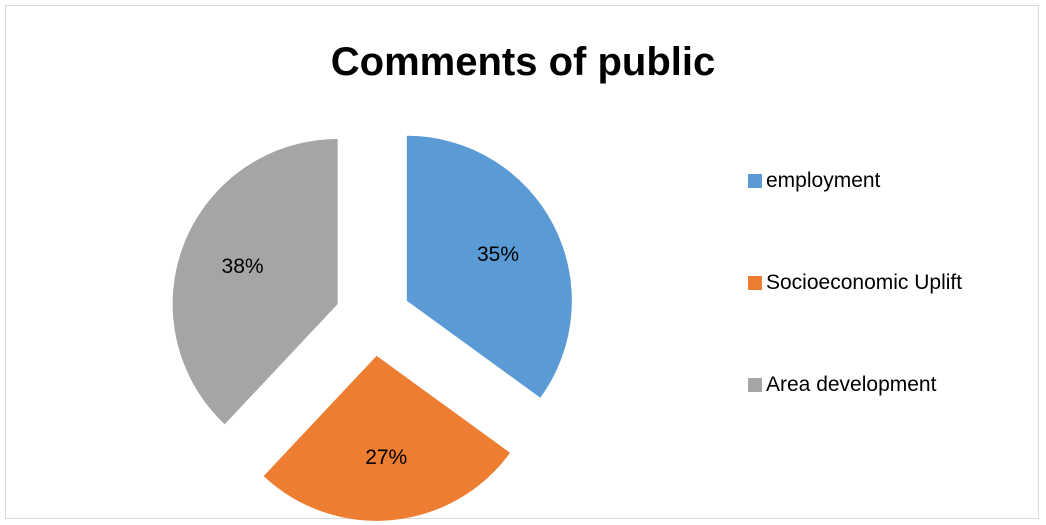  I want to click on legend-item-employment: employment, so click(814, 181).